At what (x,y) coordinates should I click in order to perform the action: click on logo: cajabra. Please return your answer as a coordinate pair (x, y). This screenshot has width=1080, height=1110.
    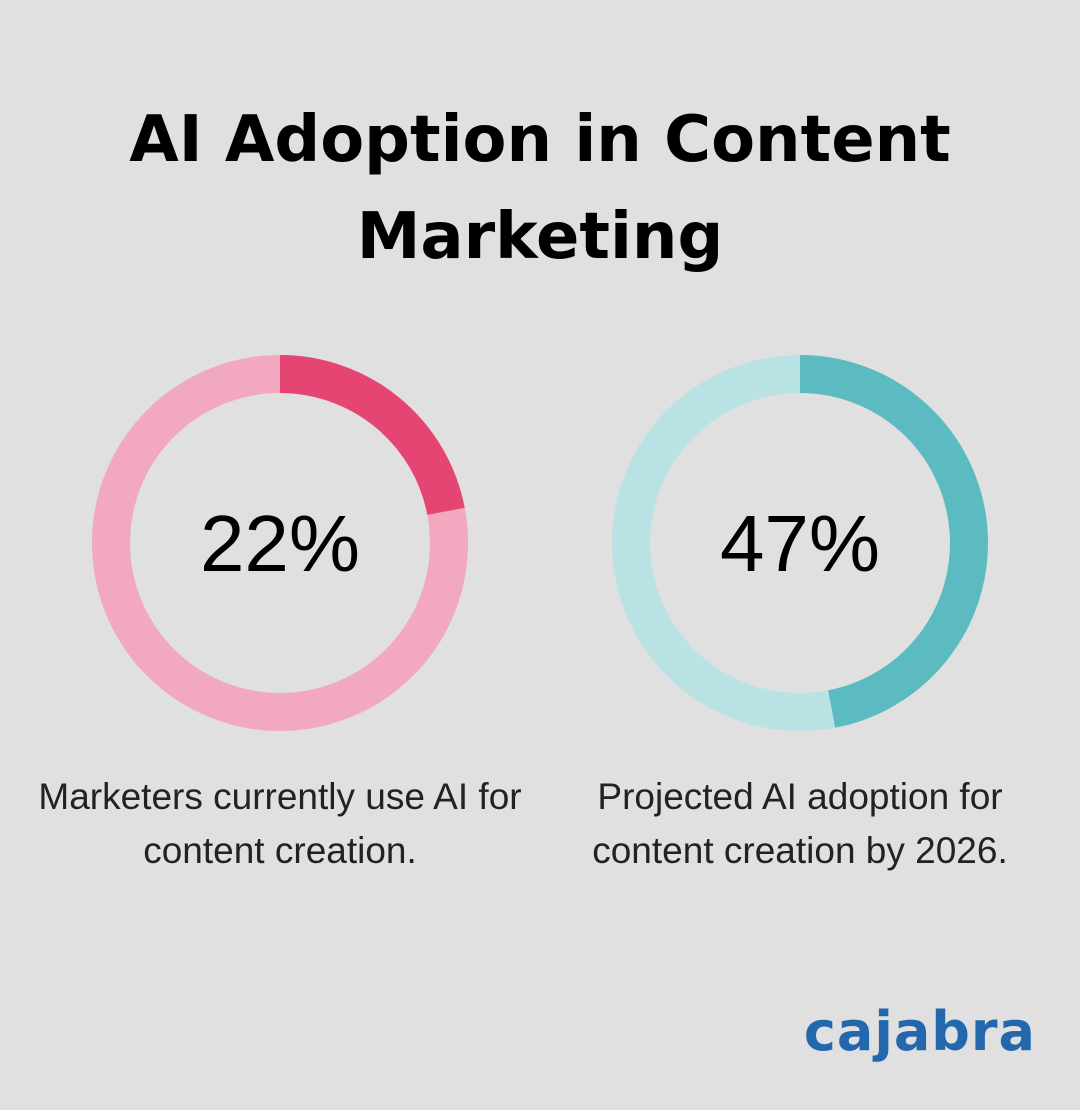
    Looking at the image, I should click on (919, 1031).